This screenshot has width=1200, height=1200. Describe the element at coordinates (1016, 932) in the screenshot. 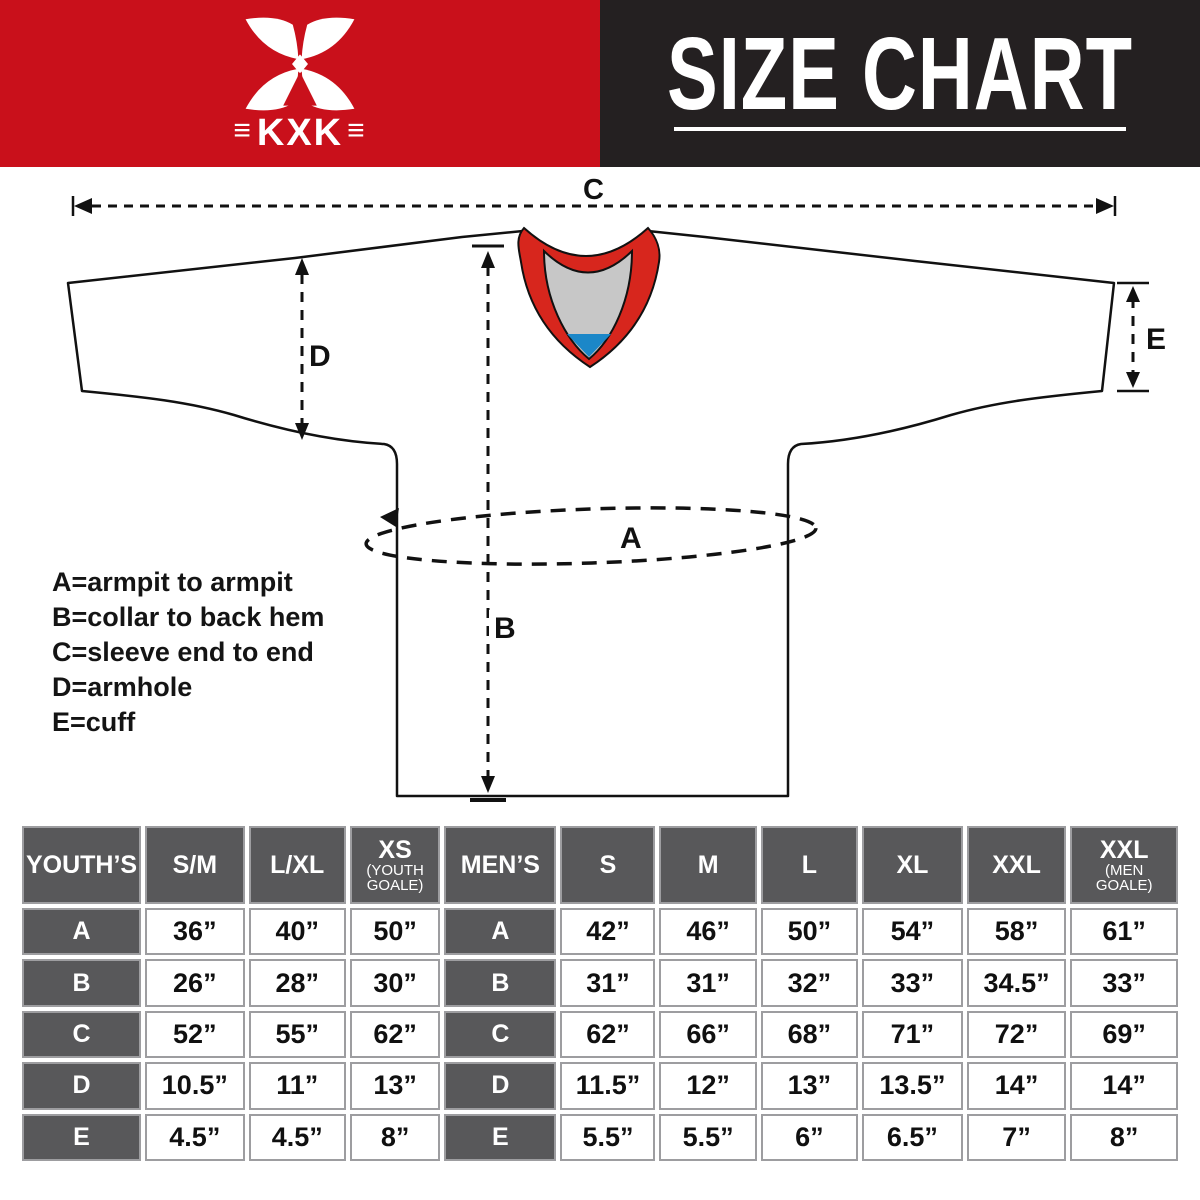

I see `table-cell: 58”` at that location.